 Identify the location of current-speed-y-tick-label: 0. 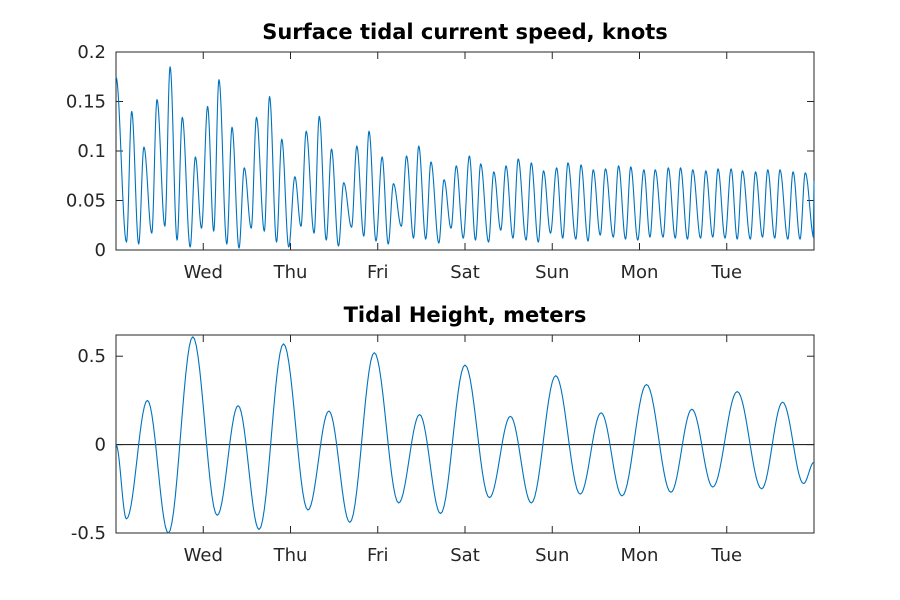
(100, 250).